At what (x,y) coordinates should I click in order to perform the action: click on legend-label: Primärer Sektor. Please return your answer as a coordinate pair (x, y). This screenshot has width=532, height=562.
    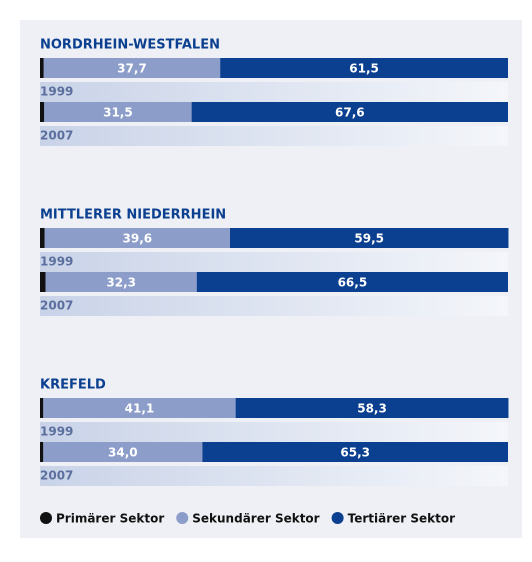
    Looking at the image, I should click on (110, 519).